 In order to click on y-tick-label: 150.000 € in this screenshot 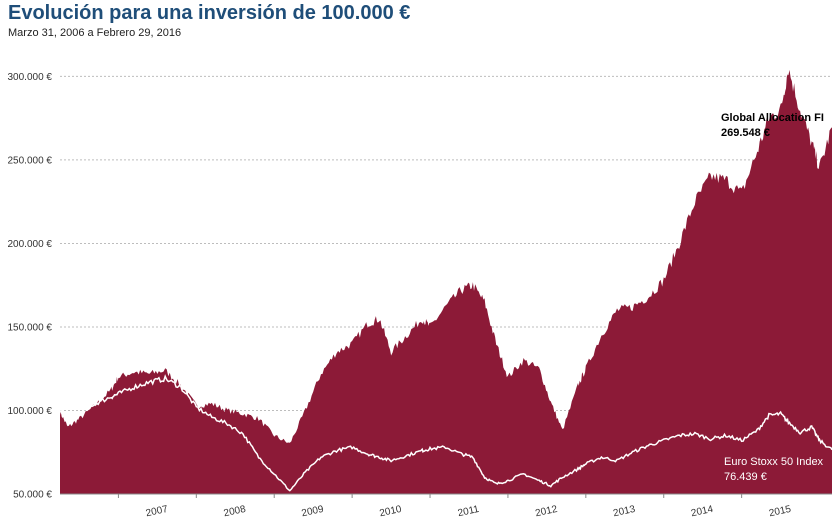, I will do `click(30, 327)`.